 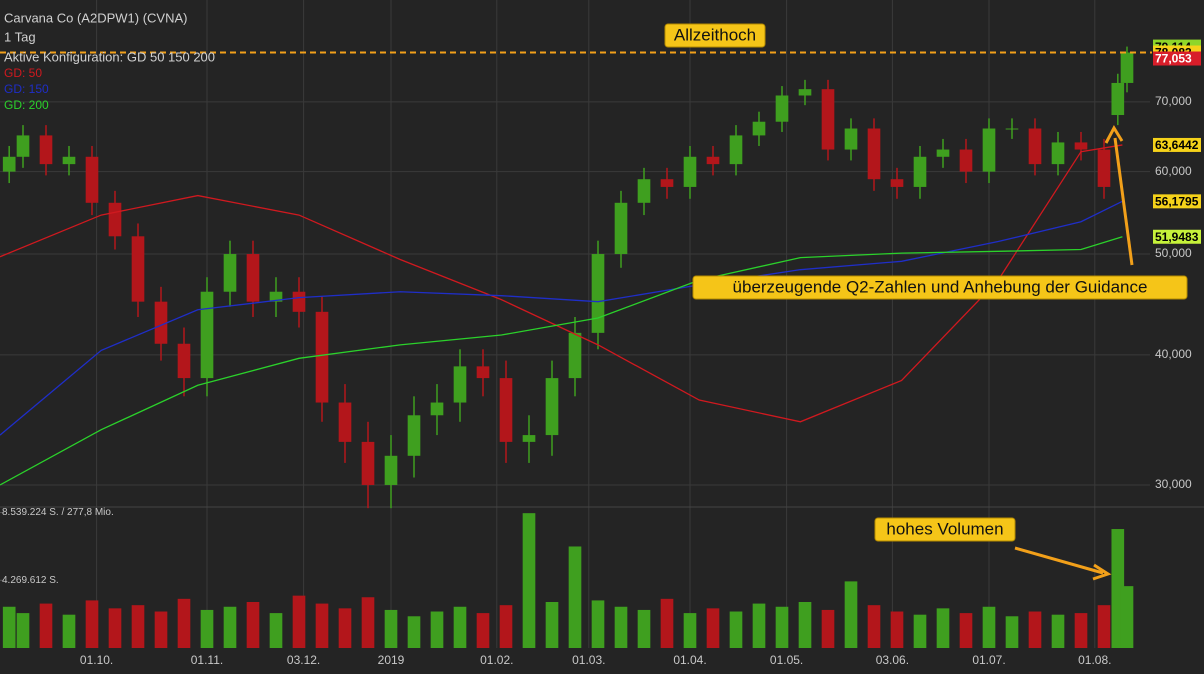 What do you see at coordinates (988, 660) in the screenshot?
I see `x-tick-label: 01.07.` at bounding box center [988, 660].